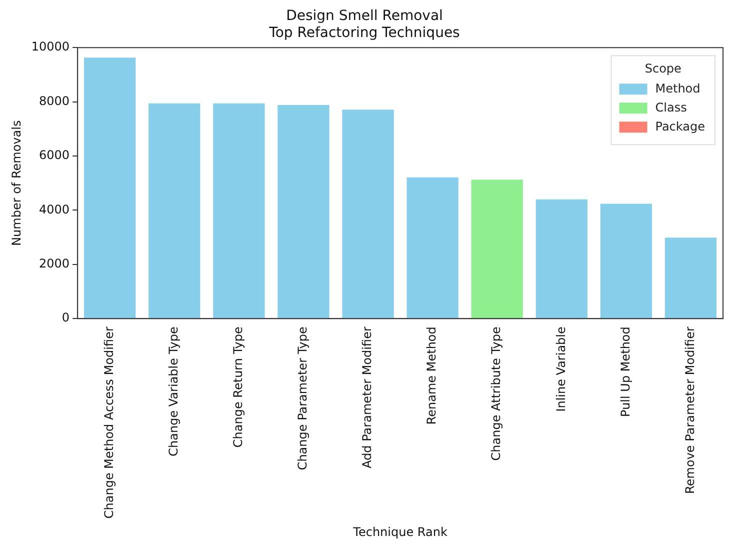 The width and height of the screenshot is (735, 548). I want to click on y-tick-label: 6000, so click(54, 155).